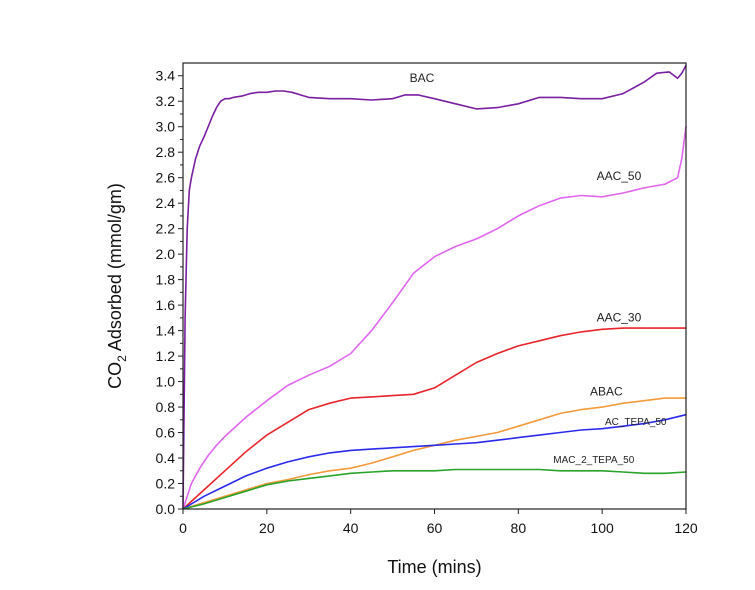 The height and width of the screenshot is (590, 755). Describe the element at coordinates (166, 484) in the screenshot. I see `y-tick-label: 0.2` at that location.